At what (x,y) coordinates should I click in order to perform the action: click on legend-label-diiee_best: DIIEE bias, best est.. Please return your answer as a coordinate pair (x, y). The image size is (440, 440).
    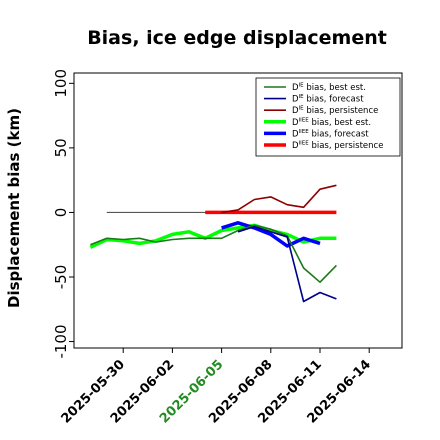
    Looking at the image, I should click on (331, 122).